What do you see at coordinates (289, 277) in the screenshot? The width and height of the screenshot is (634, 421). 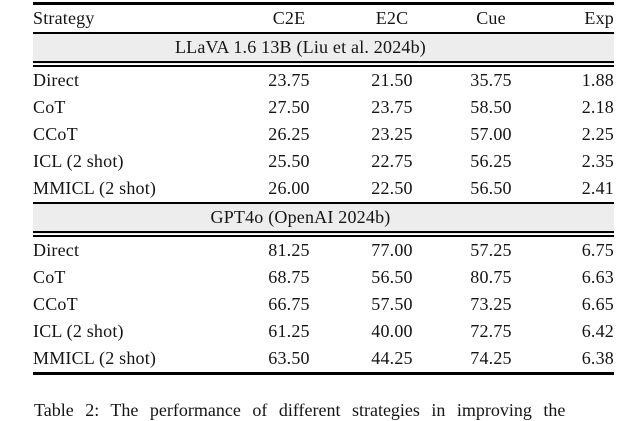 I see `table-cell: 68.75` at bounding box center [289, 277].